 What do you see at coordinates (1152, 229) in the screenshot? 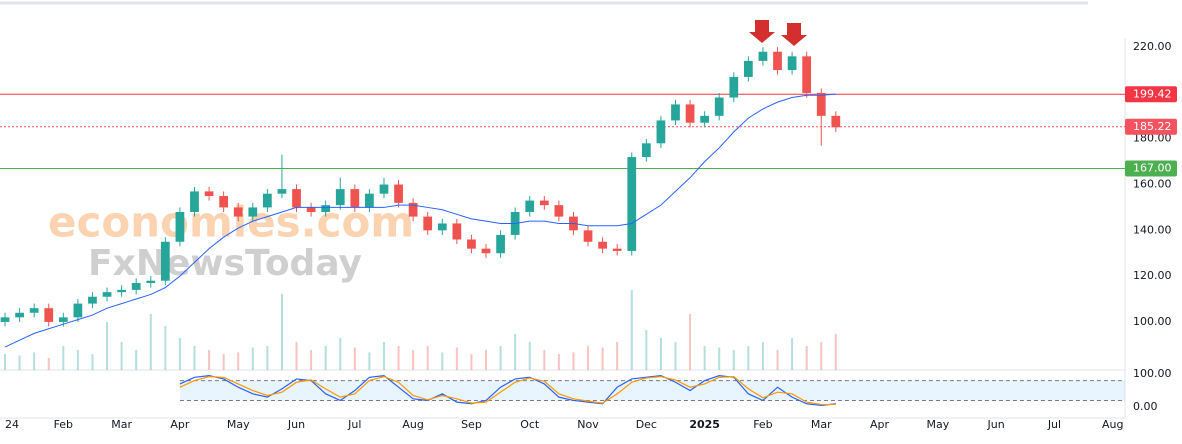
I see `y-tick-label: 140.00` at bounding box center [1152, 229].